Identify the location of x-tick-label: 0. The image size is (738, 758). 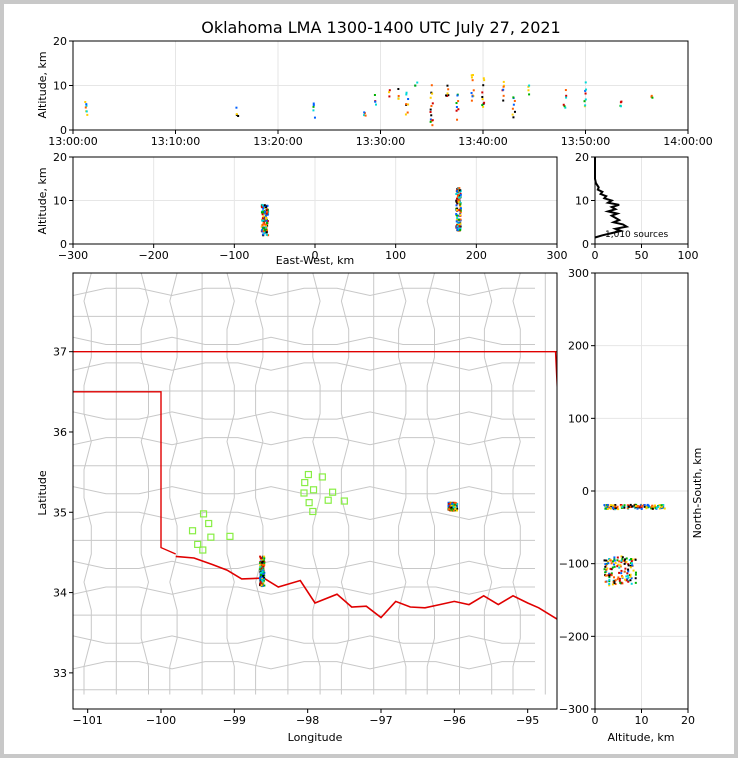
(315, 255).